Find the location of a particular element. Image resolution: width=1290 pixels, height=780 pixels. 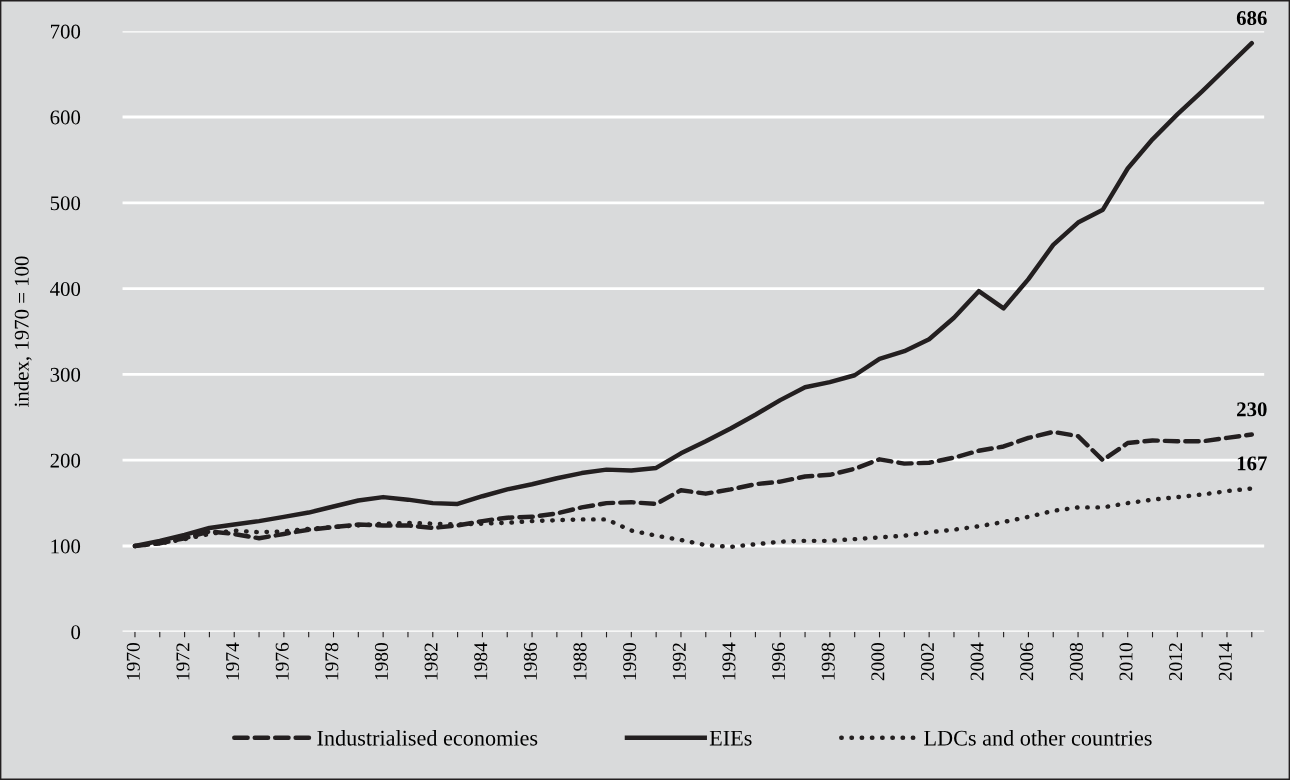

data-label: 230 is located at coordinates (1252, 409).